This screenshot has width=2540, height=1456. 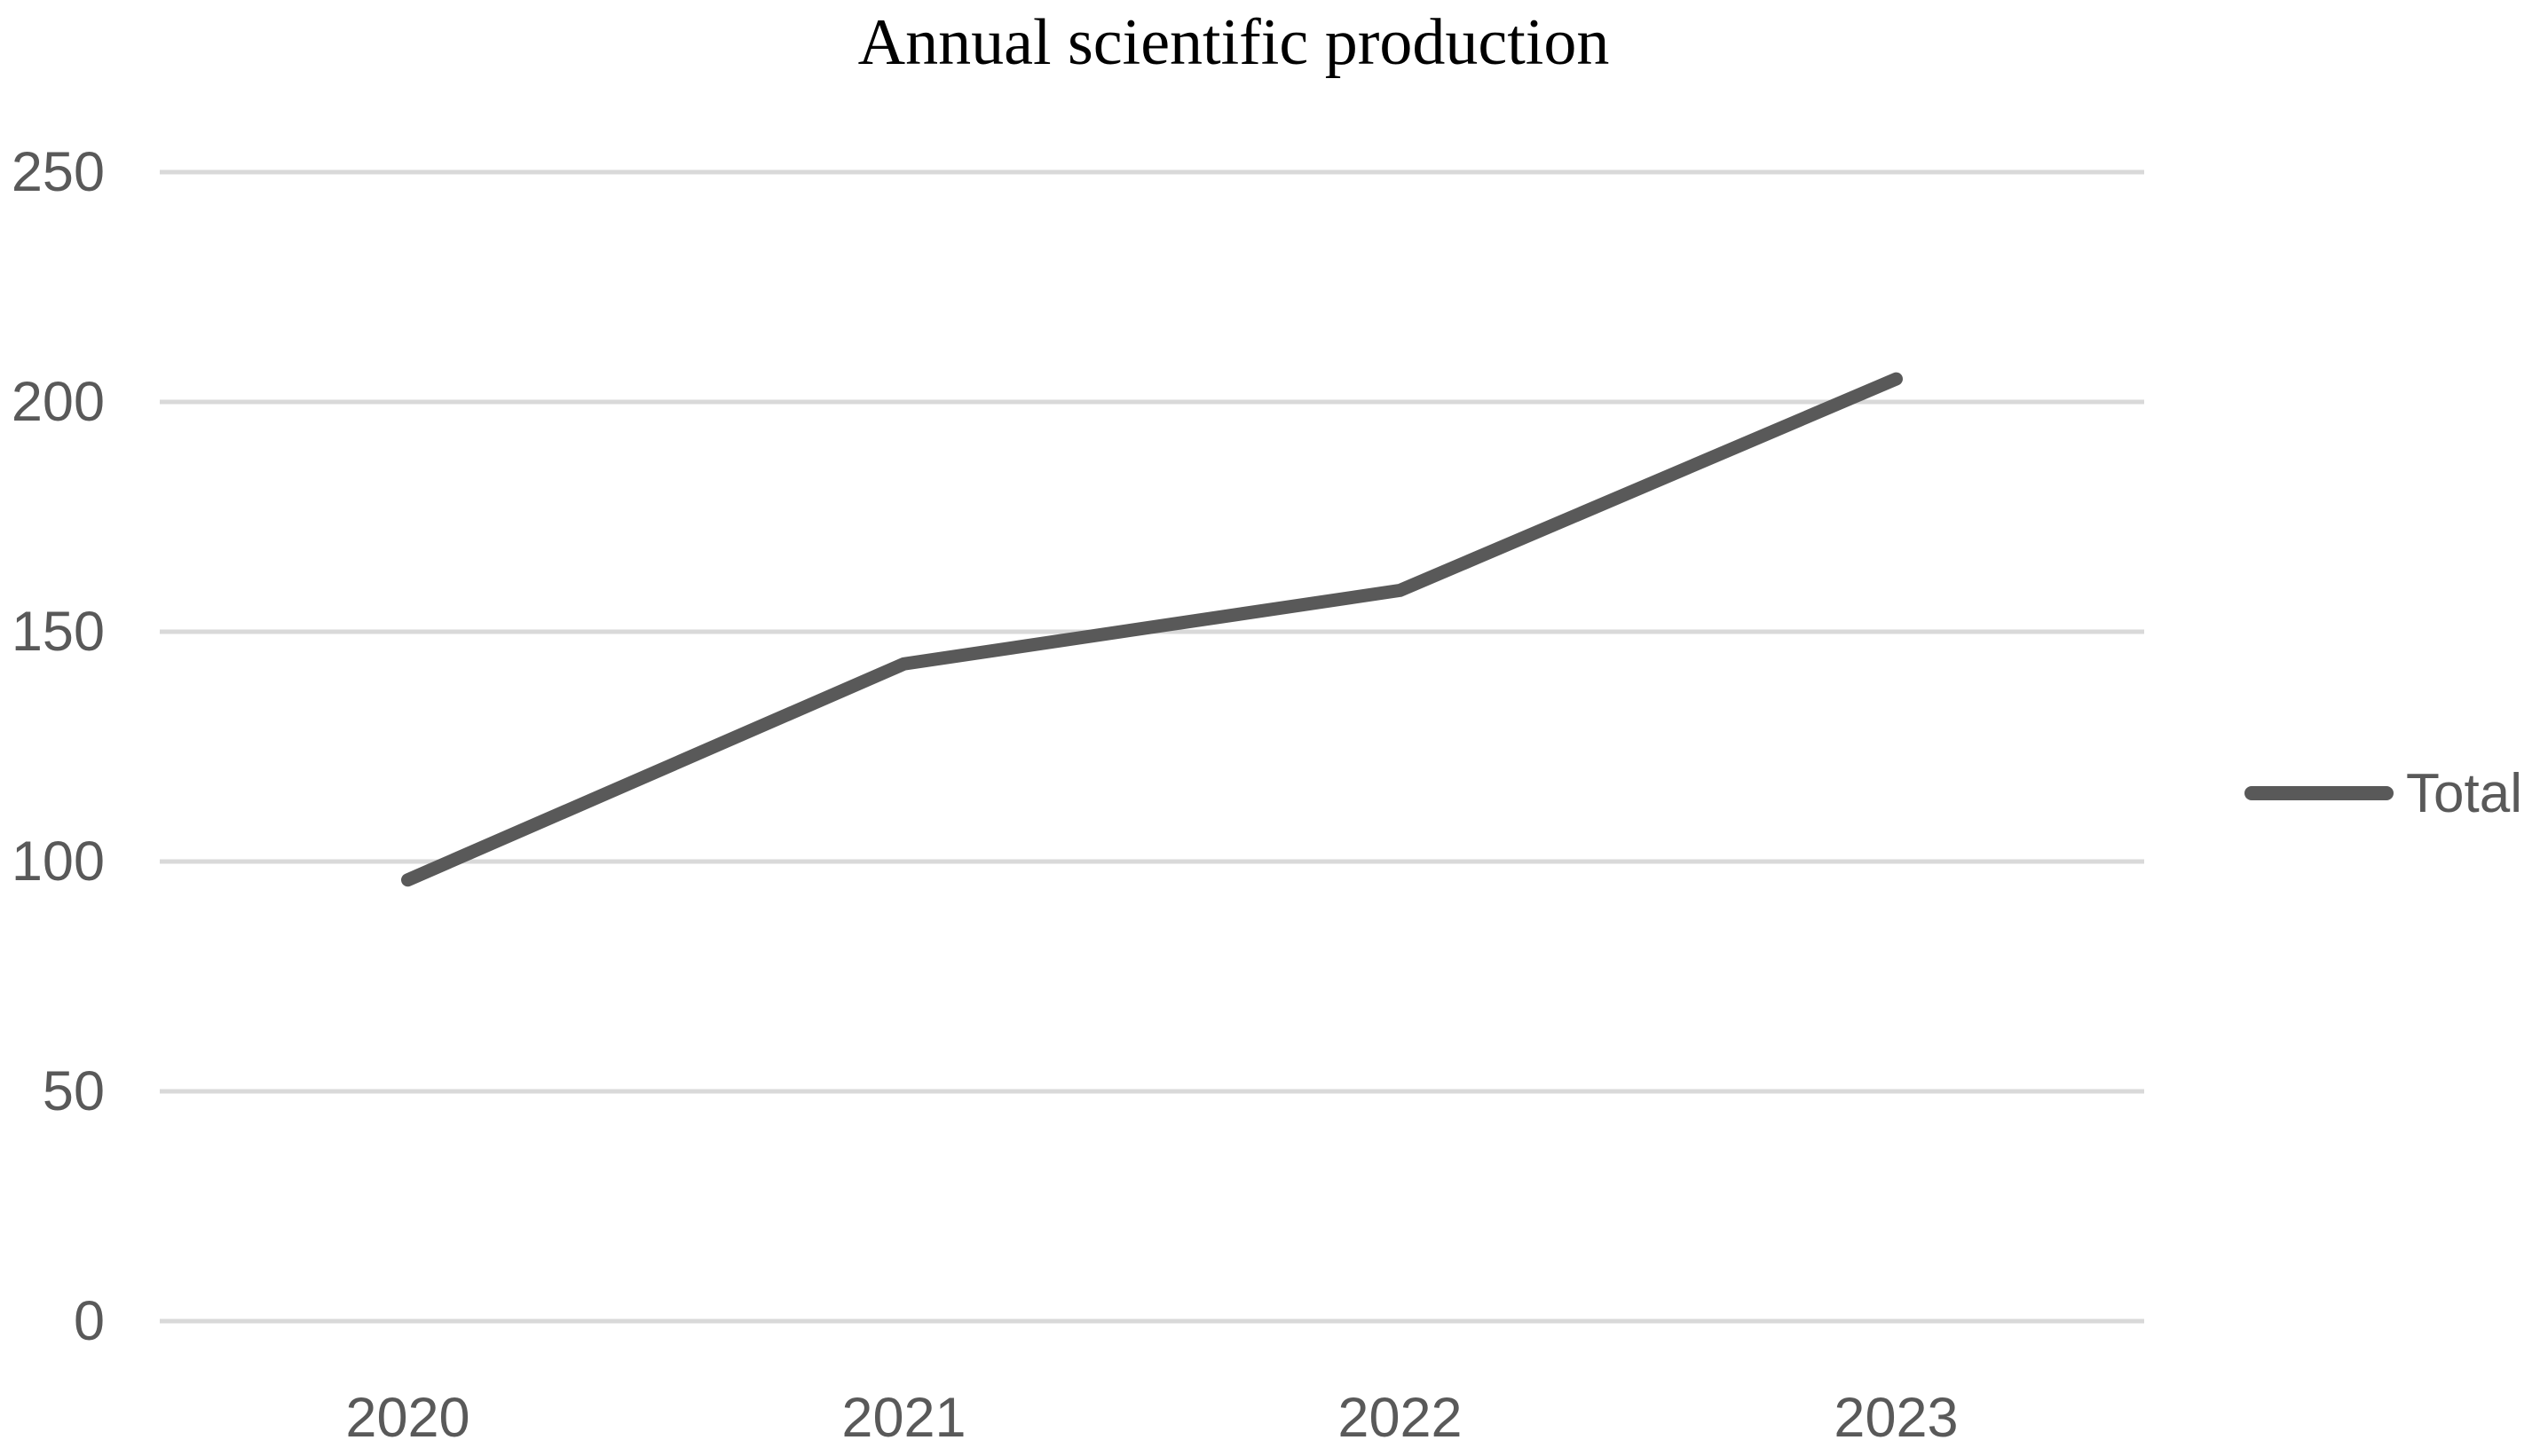 What do you see at coordinates (89, 1321) in the screenshot?
I see `y-axis-tick-label-0: 0` at bounding box center [89, 1321].